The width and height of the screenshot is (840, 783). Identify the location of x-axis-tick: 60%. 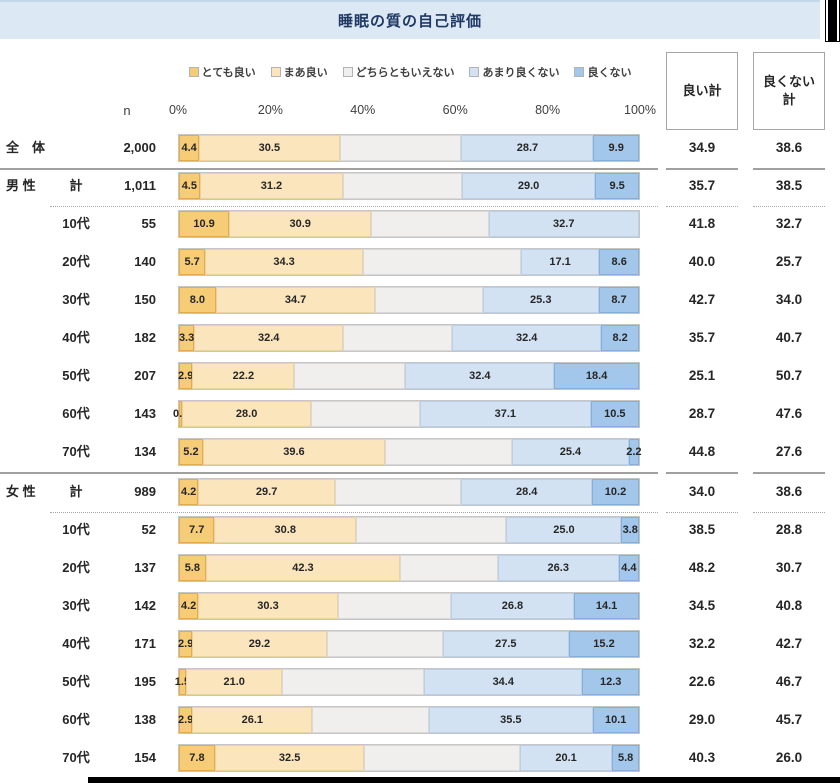
(455, 110).